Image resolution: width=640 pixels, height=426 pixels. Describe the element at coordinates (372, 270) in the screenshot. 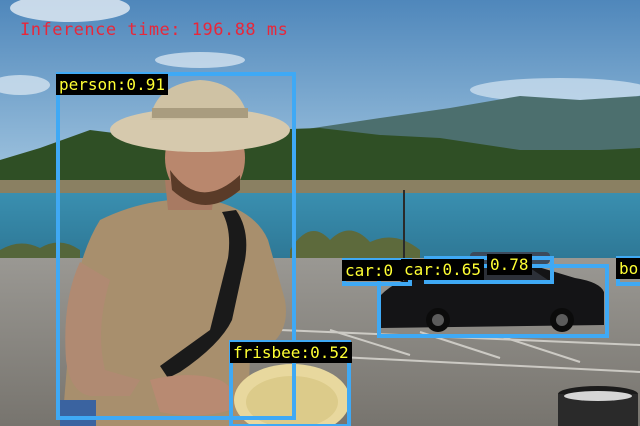

I see `car-label-1: car:0` at that location.